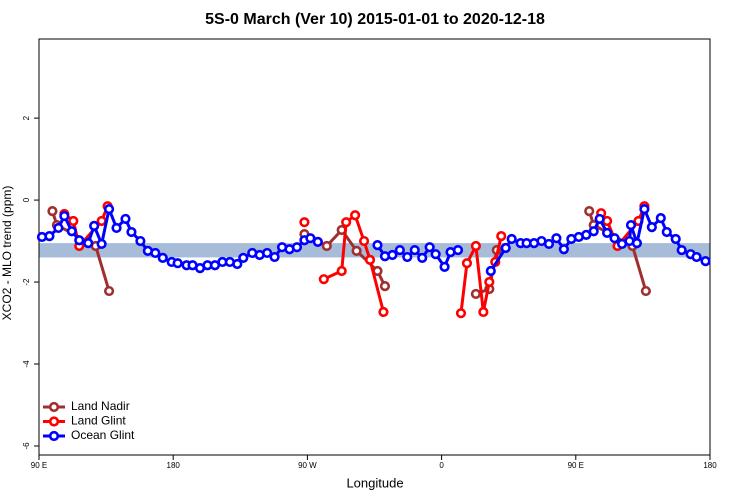 The image size is (750, 500). Describe the element at coordinates (103, 435) in the screenshot. I see `legend-label: Ocean Glint` at that location.